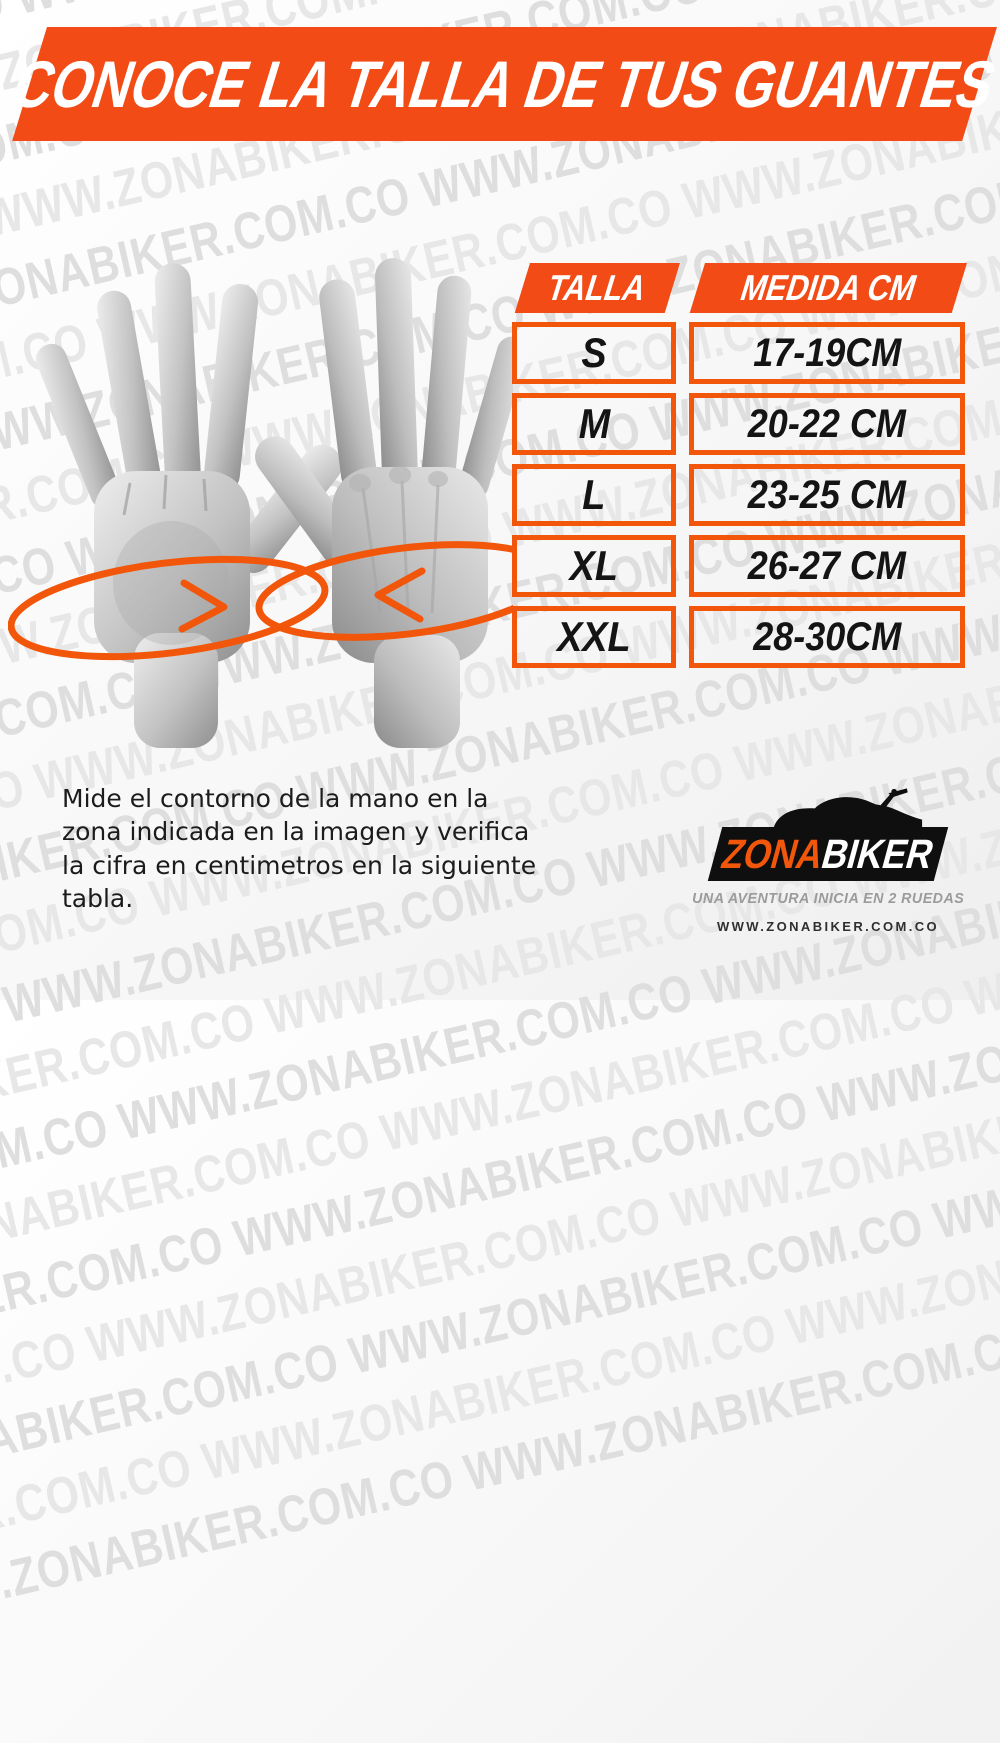  I want to click on right-hand-measure-loop, so click(384, 591).